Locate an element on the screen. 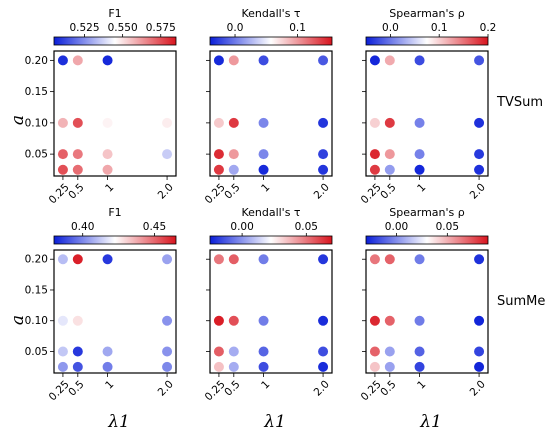 Image resolution: width=550 pixels, height=435 pixels. chart-3-summe-f1-colorbar-tick-label: 0.40 is located at coordinates (82, 227).